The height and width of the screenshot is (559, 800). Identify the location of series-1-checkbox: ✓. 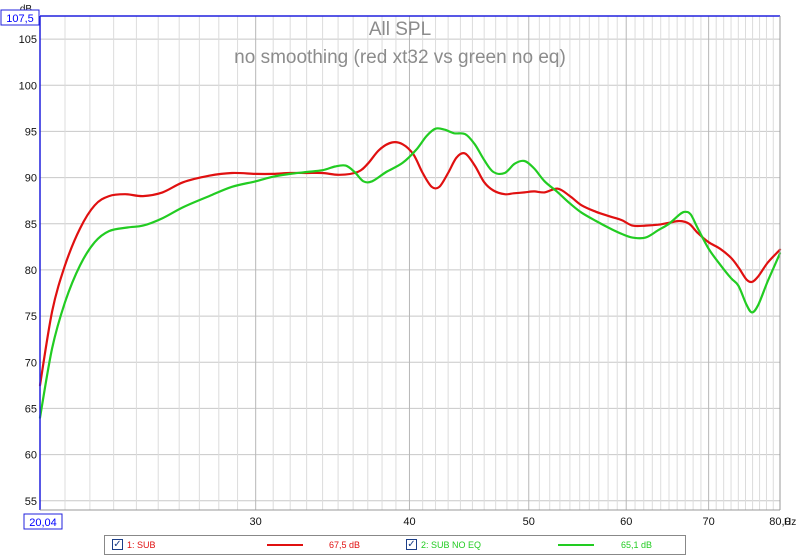
(117, 544).